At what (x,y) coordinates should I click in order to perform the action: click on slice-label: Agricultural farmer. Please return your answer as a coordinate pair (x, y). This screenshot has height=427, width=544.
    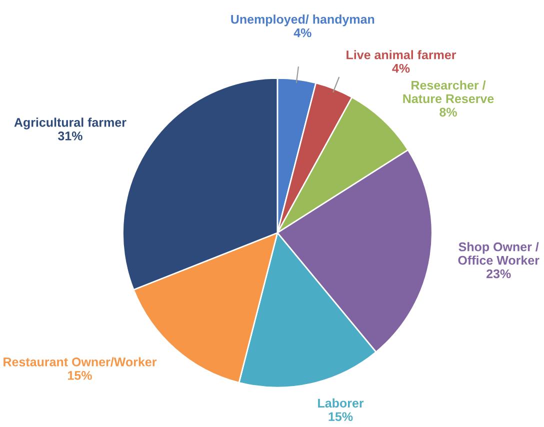
    Looking at the image, I should click on (70, 124).